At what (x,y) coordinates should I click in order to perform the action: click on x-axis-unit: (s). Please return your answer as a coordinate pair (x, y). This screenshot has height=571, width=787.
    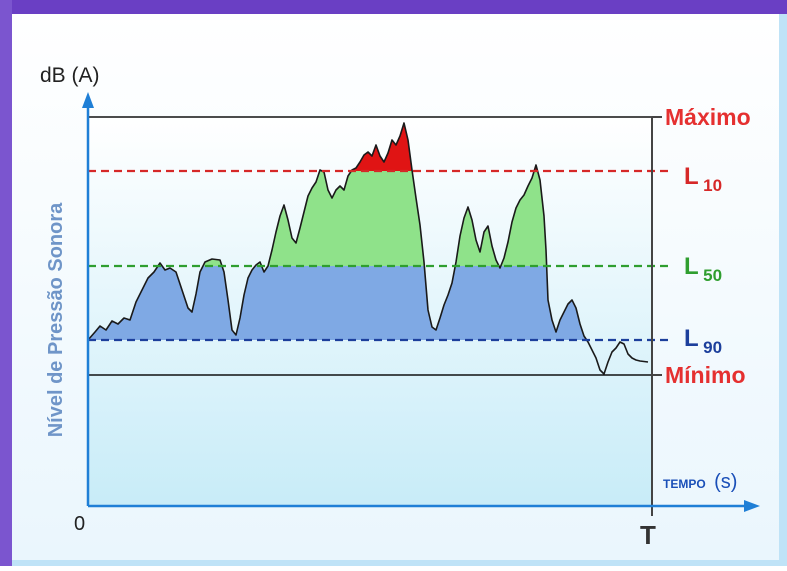
    Looking at the image, I should click on (725, 482).